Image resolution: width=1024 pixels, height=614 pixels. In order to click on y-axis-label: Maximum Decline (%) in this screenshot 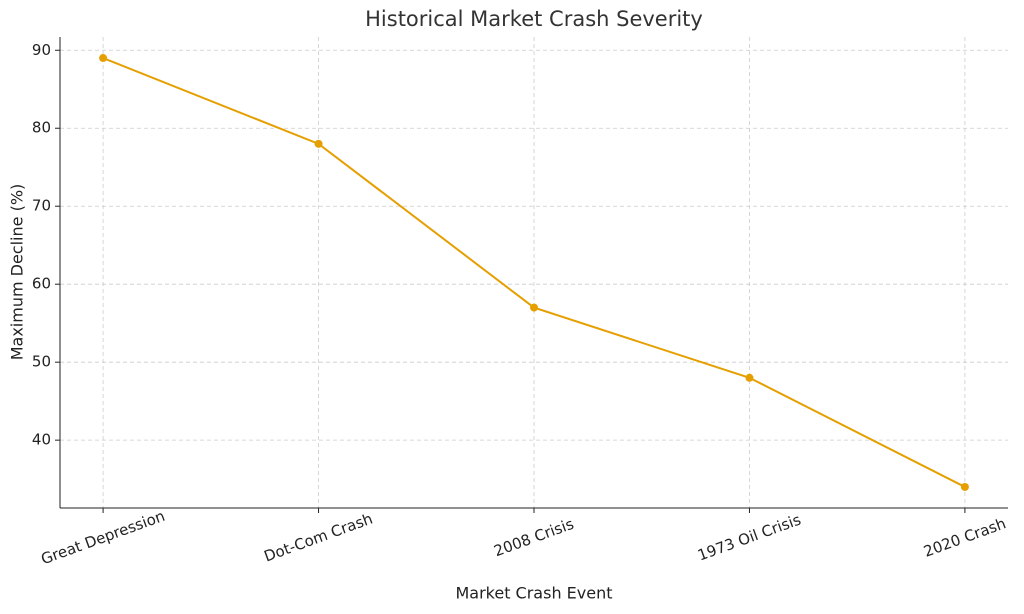, I will do `click(17, 272)`.